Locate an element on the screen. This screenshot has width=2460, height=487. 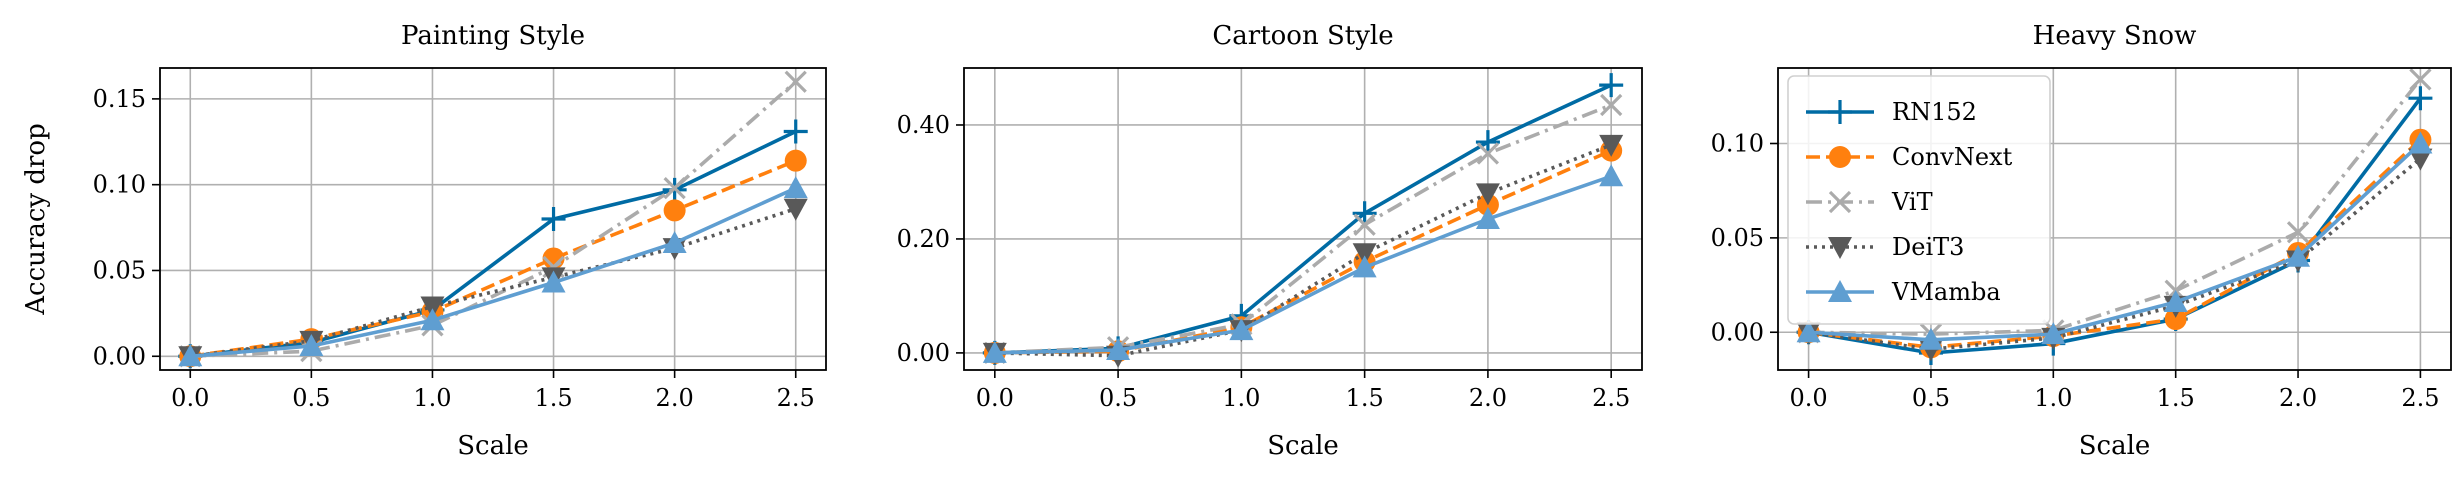
panel-3-legend-entry-rn152: RN152 is located at coordinates (1891, 112).